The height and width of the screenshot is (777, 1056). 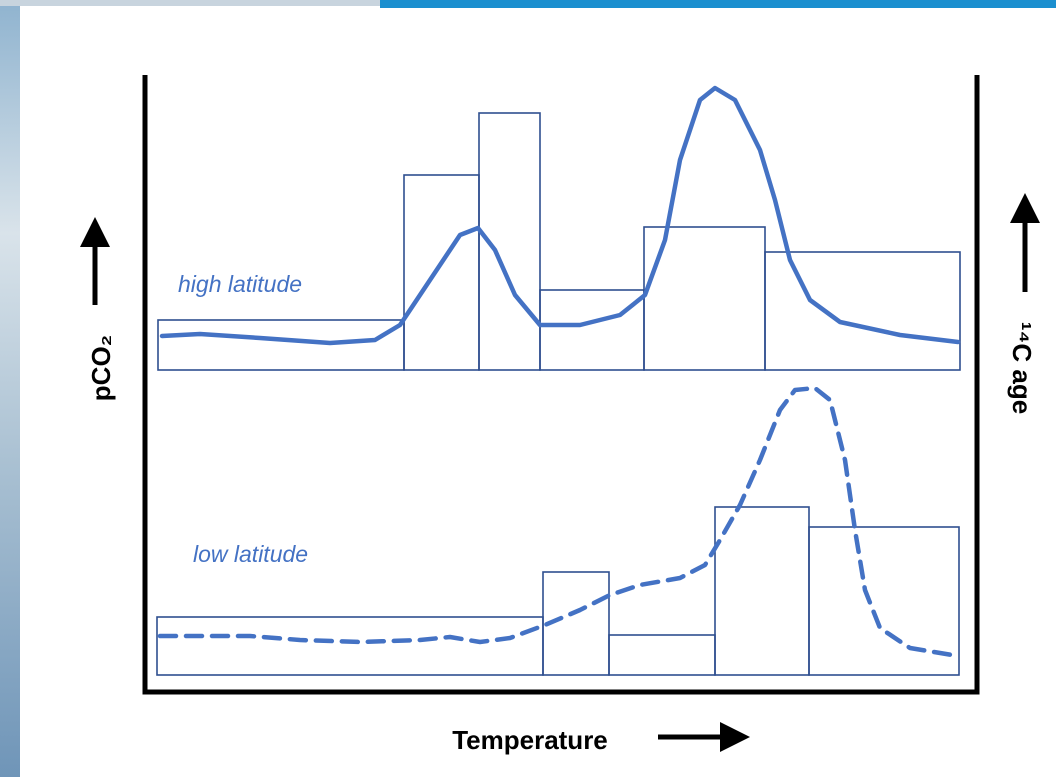 What do you see at coordinates (10, 388) in the screenshot?
I see `photo-strip` at bounding box center [10, 388].